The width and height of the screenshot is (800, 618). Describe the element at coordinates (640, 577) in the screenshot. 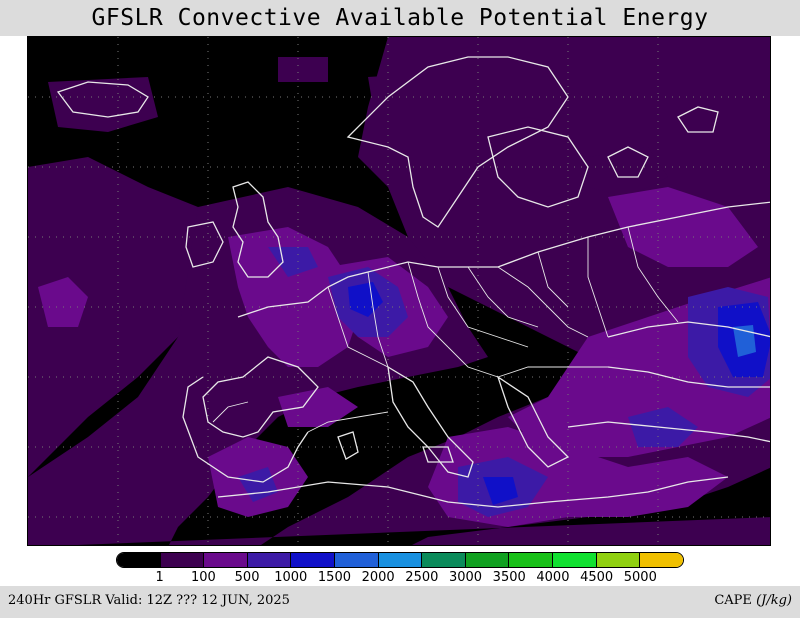

I see `legend-tick-label: 5000` at that location.